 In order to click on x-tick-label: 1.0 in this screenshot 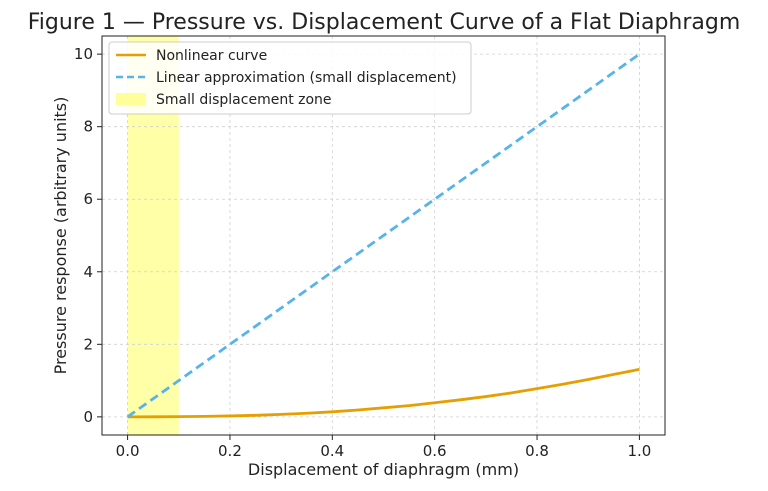, I will do `click(639, 451)`.